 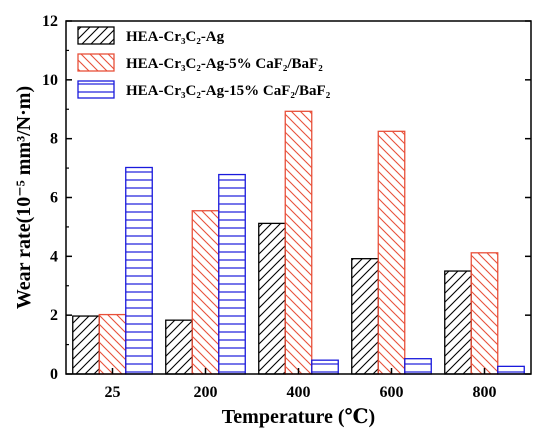 What do you see at coordinates (54, 374) in the screenshot?
I see `y-tick-label: 0` at bounding box center [54, 374].